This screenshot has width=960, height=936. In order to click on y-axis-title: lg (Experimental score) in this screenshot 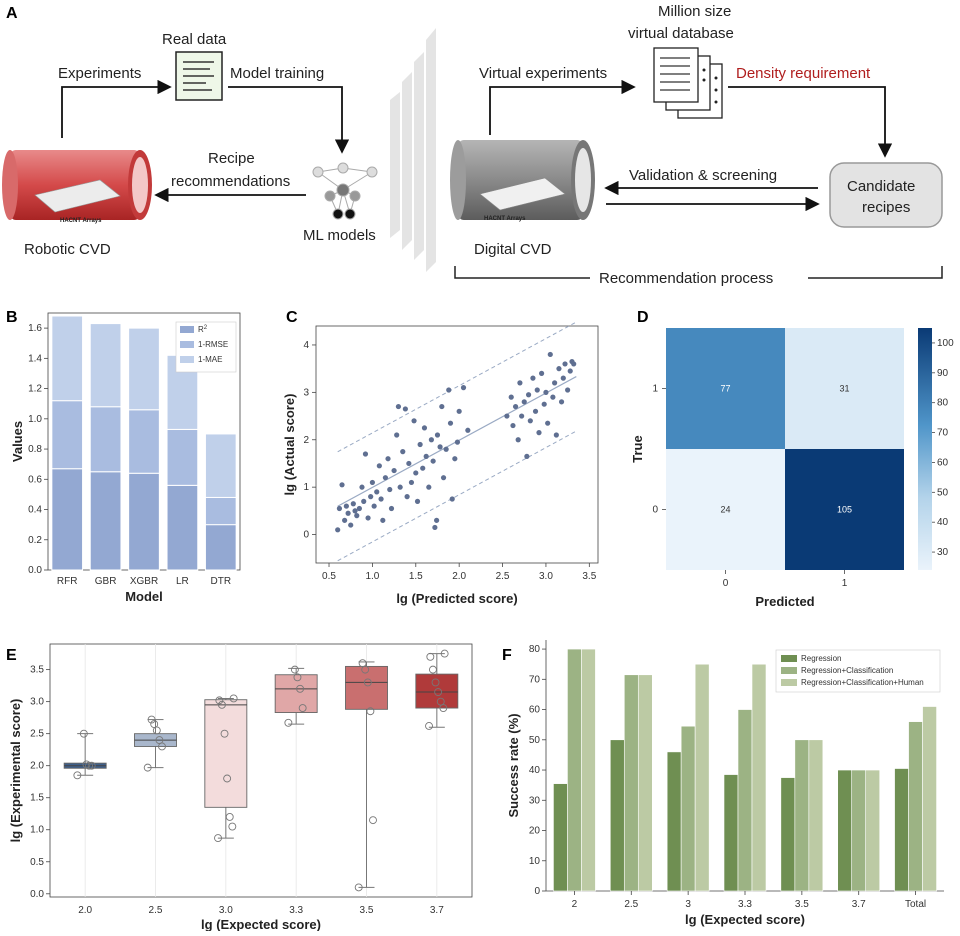, I will do `click(15, 771)`.